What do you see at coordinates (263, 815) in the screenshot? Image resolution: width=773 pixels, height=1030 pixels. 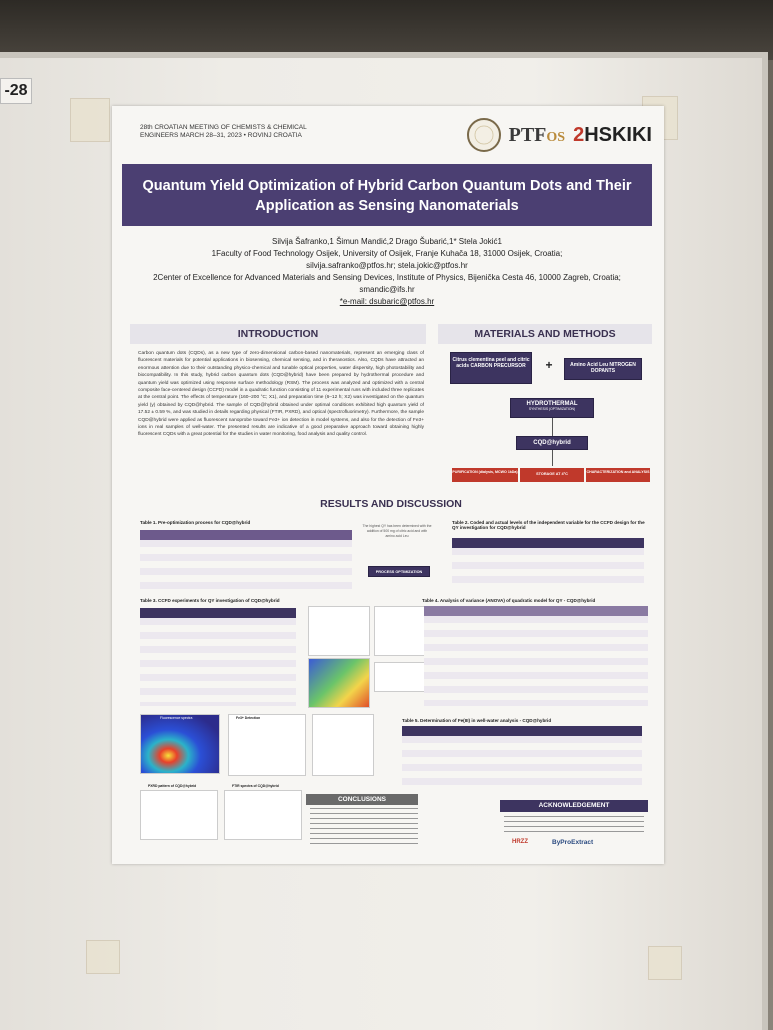 I see `ftir-plot` at bounding box center [263, 815].